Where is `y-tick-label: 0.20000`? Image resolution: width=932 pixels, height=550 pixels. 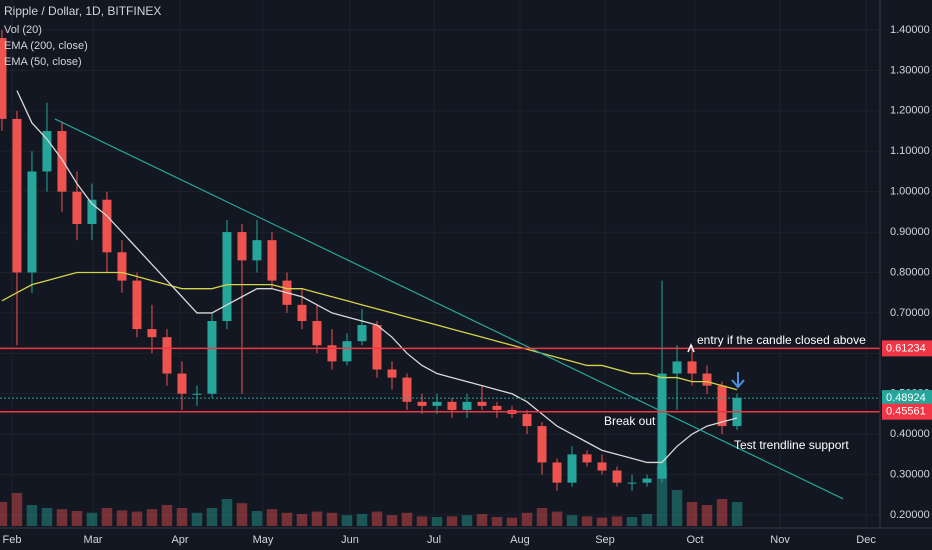 y-tick-label: 0.20000 is located at coordinates (910, 515).